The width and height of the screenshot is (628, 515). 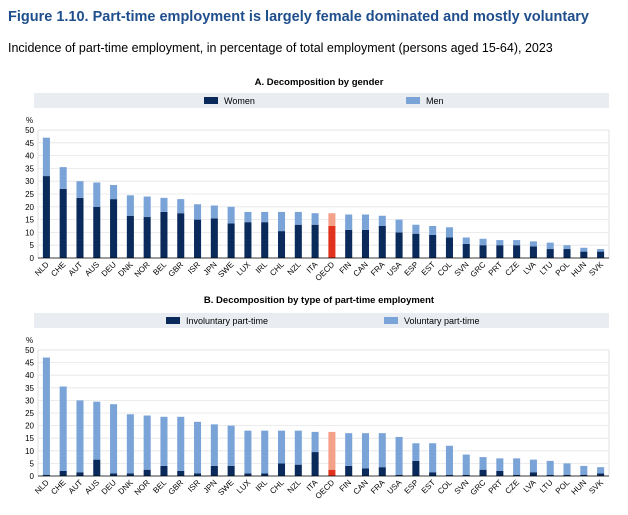 I want to click on bar-can-voluntary-part-time, so click(x=365, y=451).